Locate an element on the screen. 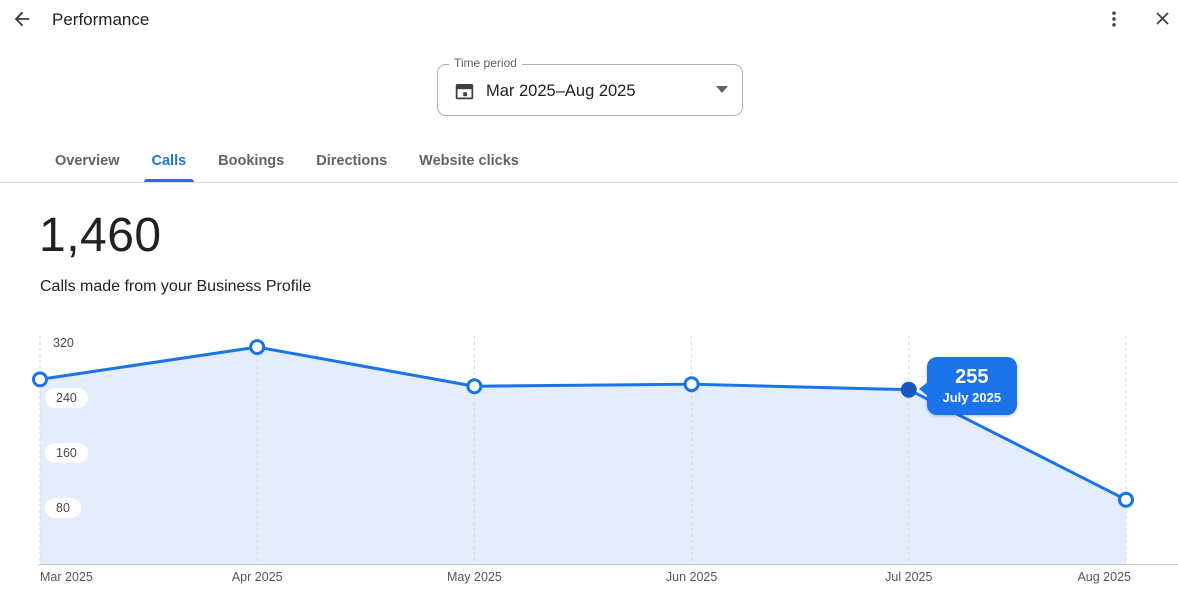  page-title: Performance is located at coordinates (101, 19).